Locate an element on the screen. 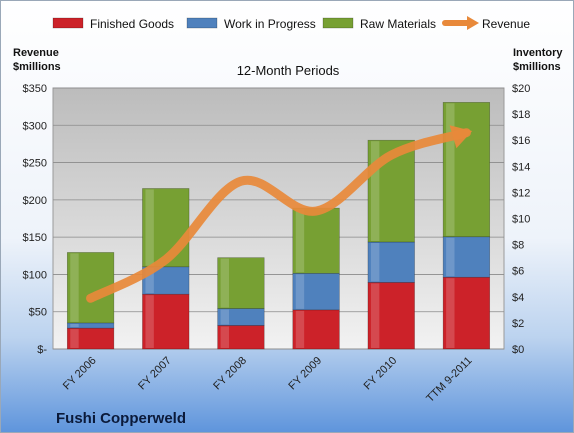 Image resolution: width=574 pixels, height=433 pixels. legend-swatch-arrow is located at coordinates (473, 23).